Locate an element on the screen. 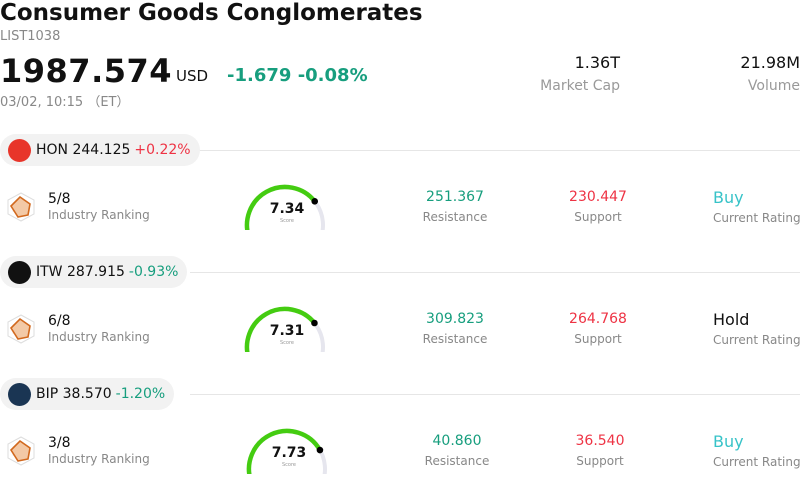 The height and width of the screenshot is (488, 800). volume-label: Volume is located at coordinates (773, 86).